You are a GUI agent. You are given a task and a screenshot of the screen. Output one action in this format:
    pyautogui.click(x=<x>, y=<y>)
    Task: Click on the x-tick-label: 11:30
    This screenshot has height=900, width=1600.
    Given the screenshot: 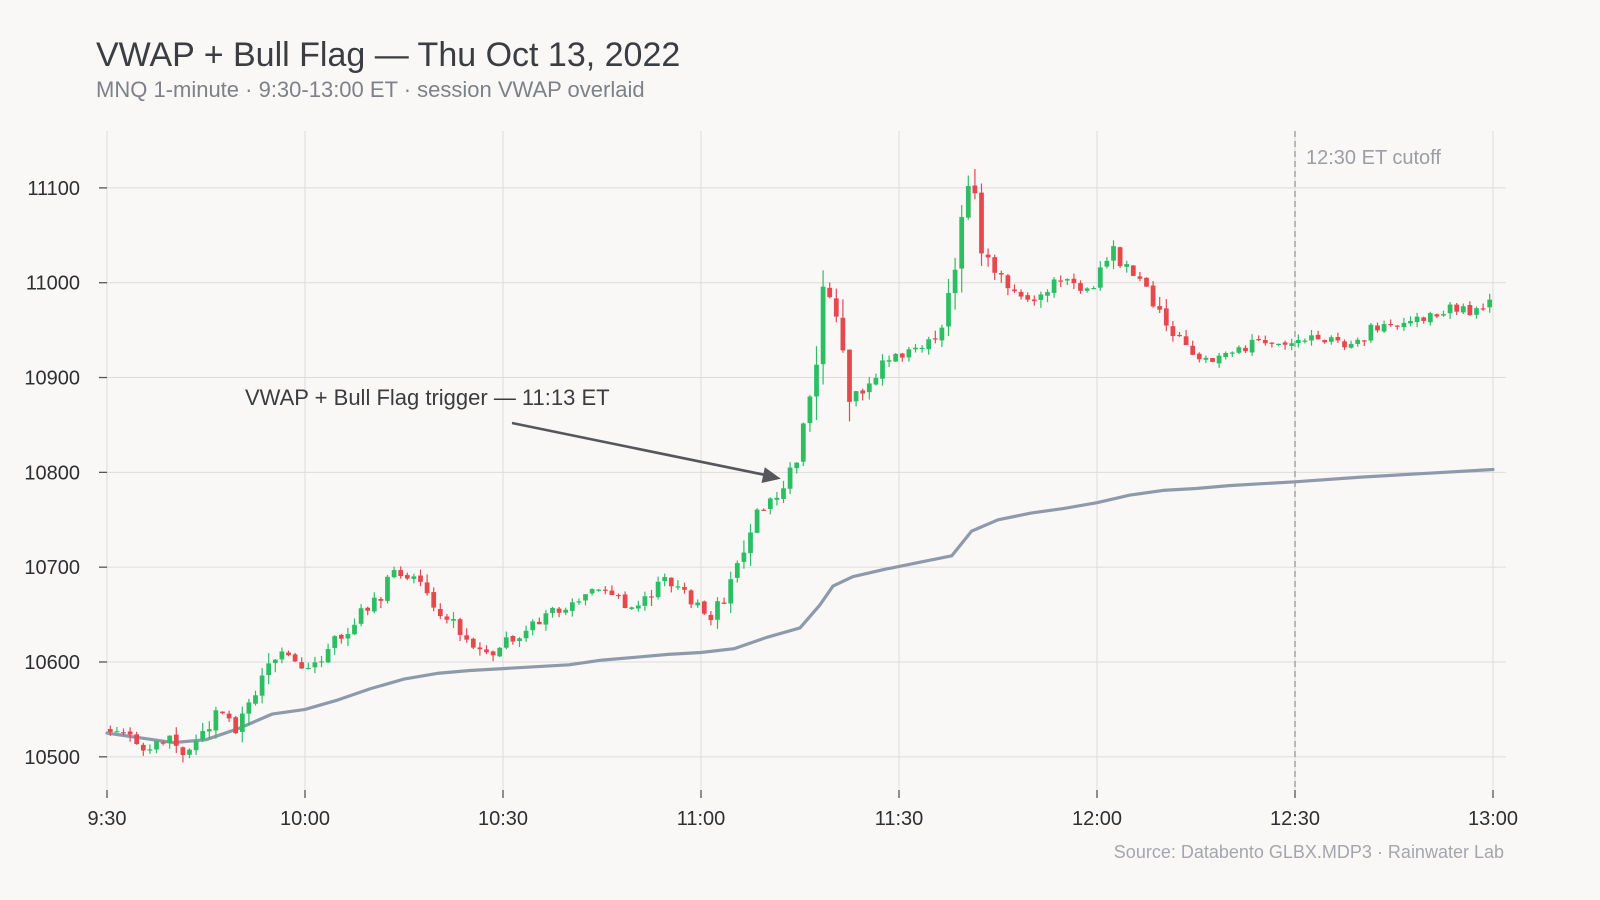 What is the action you would take?
    pyautogui.click(x=899, y=819)
    